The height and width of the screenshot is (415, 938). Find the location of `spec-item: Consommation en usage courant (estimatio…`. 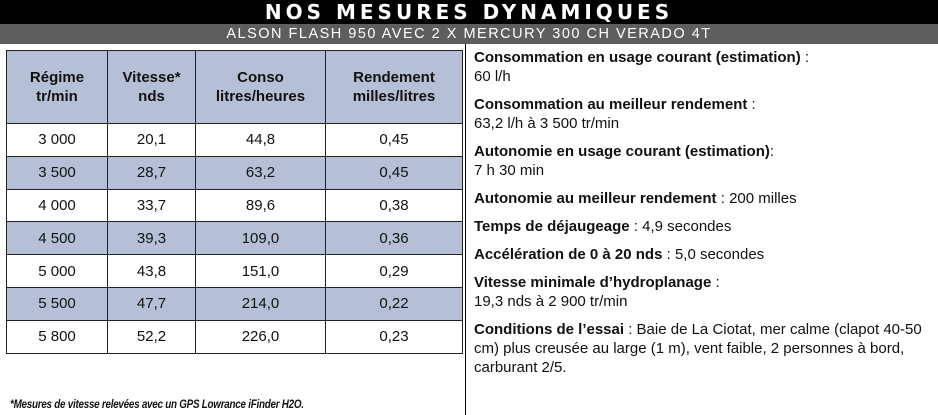

spec-item: Consommation en usage courant (estimatio… is located at coordinates (704, 67).